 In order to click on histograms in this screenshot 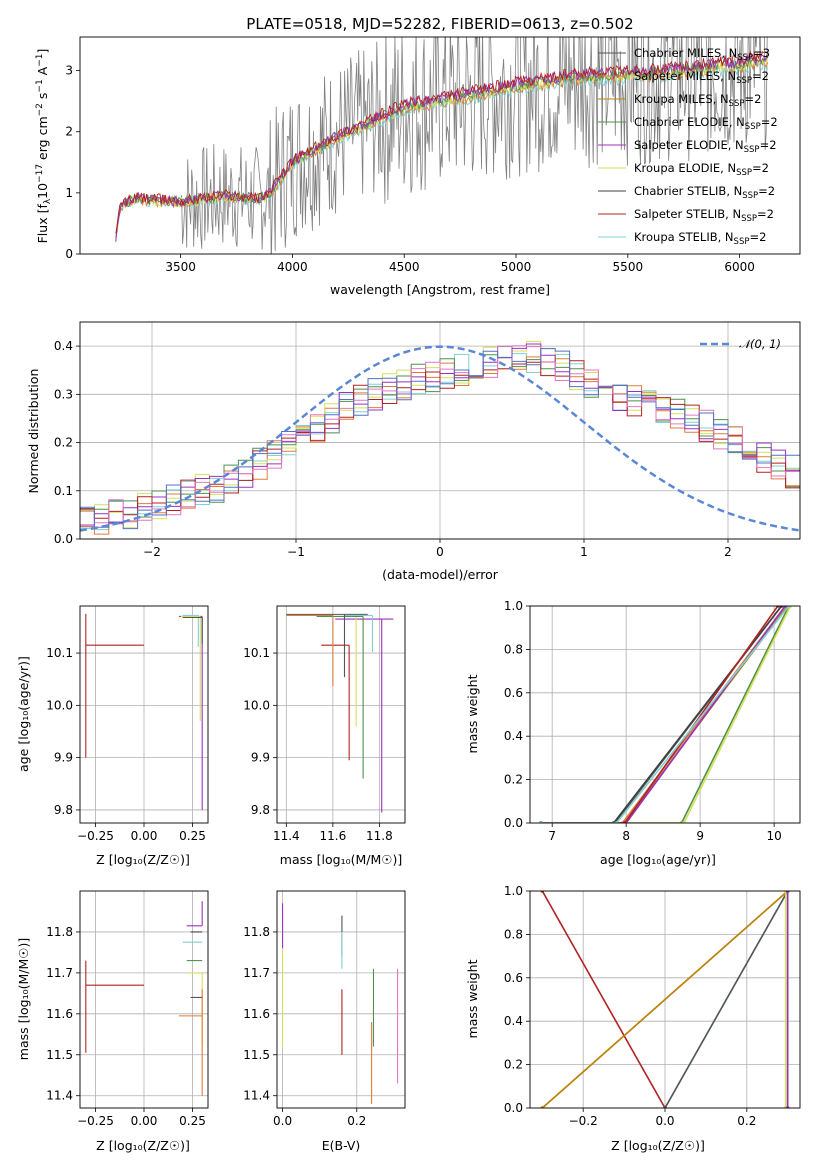, I will do `click(440, 437)`.